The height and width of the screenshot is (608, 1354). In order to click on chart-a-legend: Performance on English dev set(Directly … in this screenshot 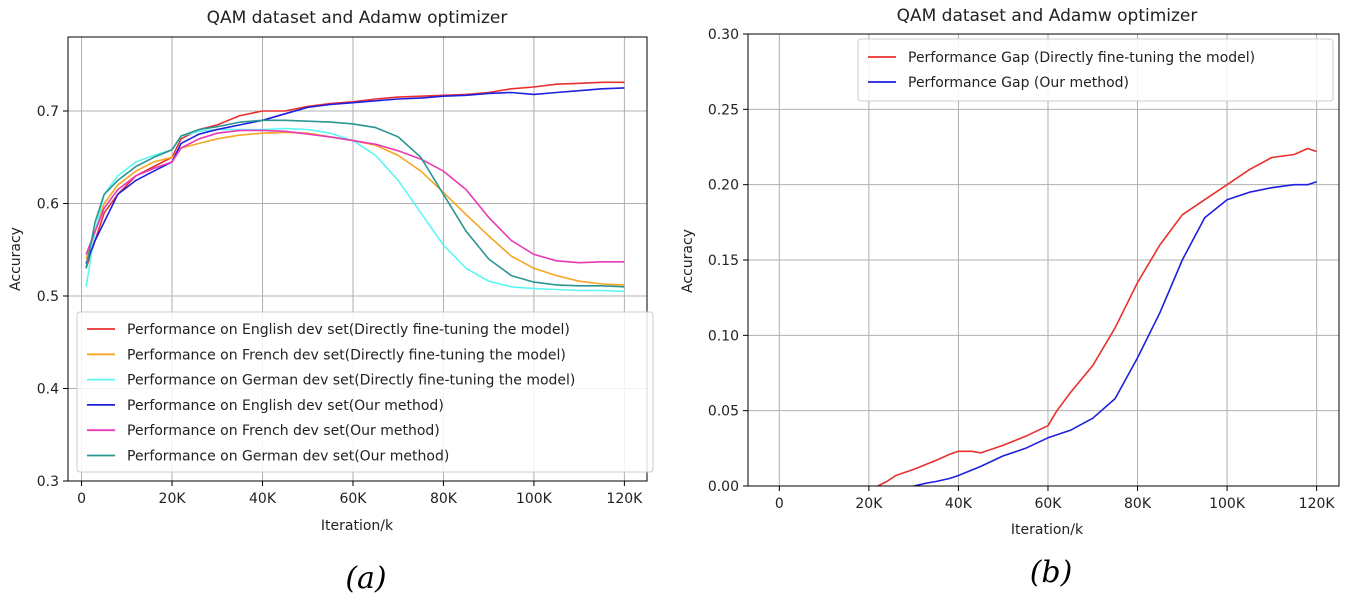, I will do `click(365, 392)`.